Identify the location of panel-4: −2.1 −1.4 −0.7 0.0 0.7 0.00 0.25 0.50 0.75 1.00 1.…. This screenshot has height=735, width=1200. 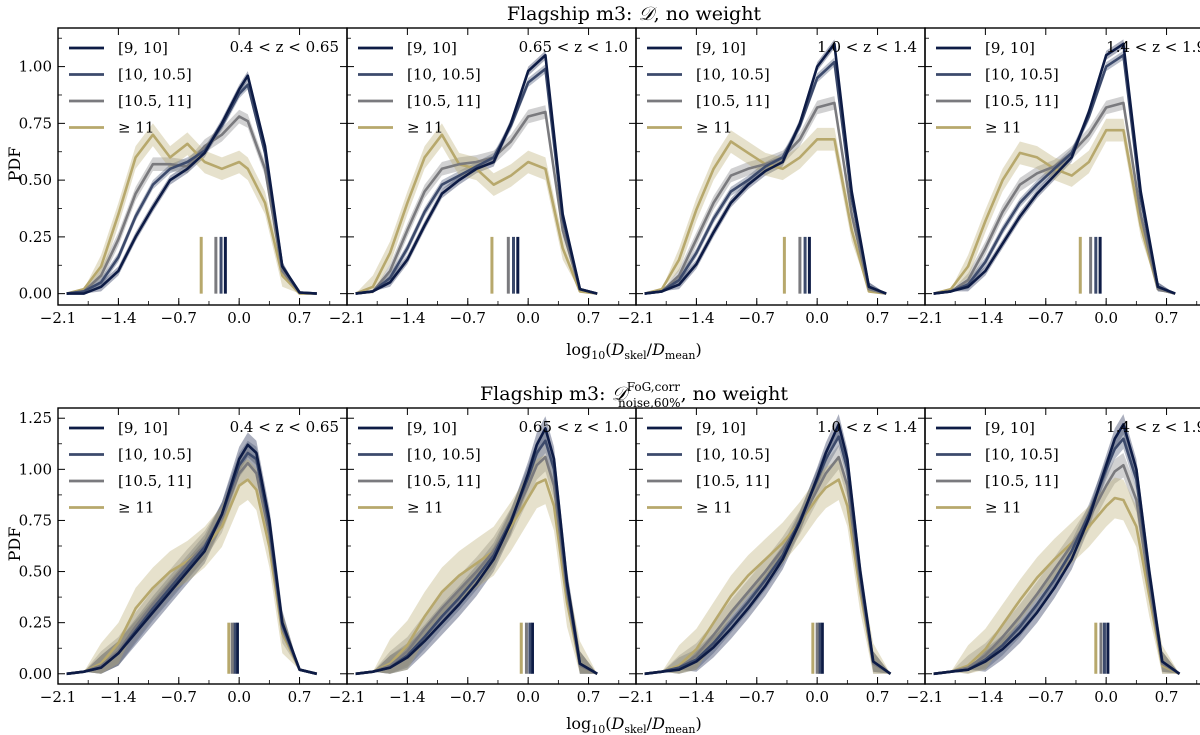
(183, 556).